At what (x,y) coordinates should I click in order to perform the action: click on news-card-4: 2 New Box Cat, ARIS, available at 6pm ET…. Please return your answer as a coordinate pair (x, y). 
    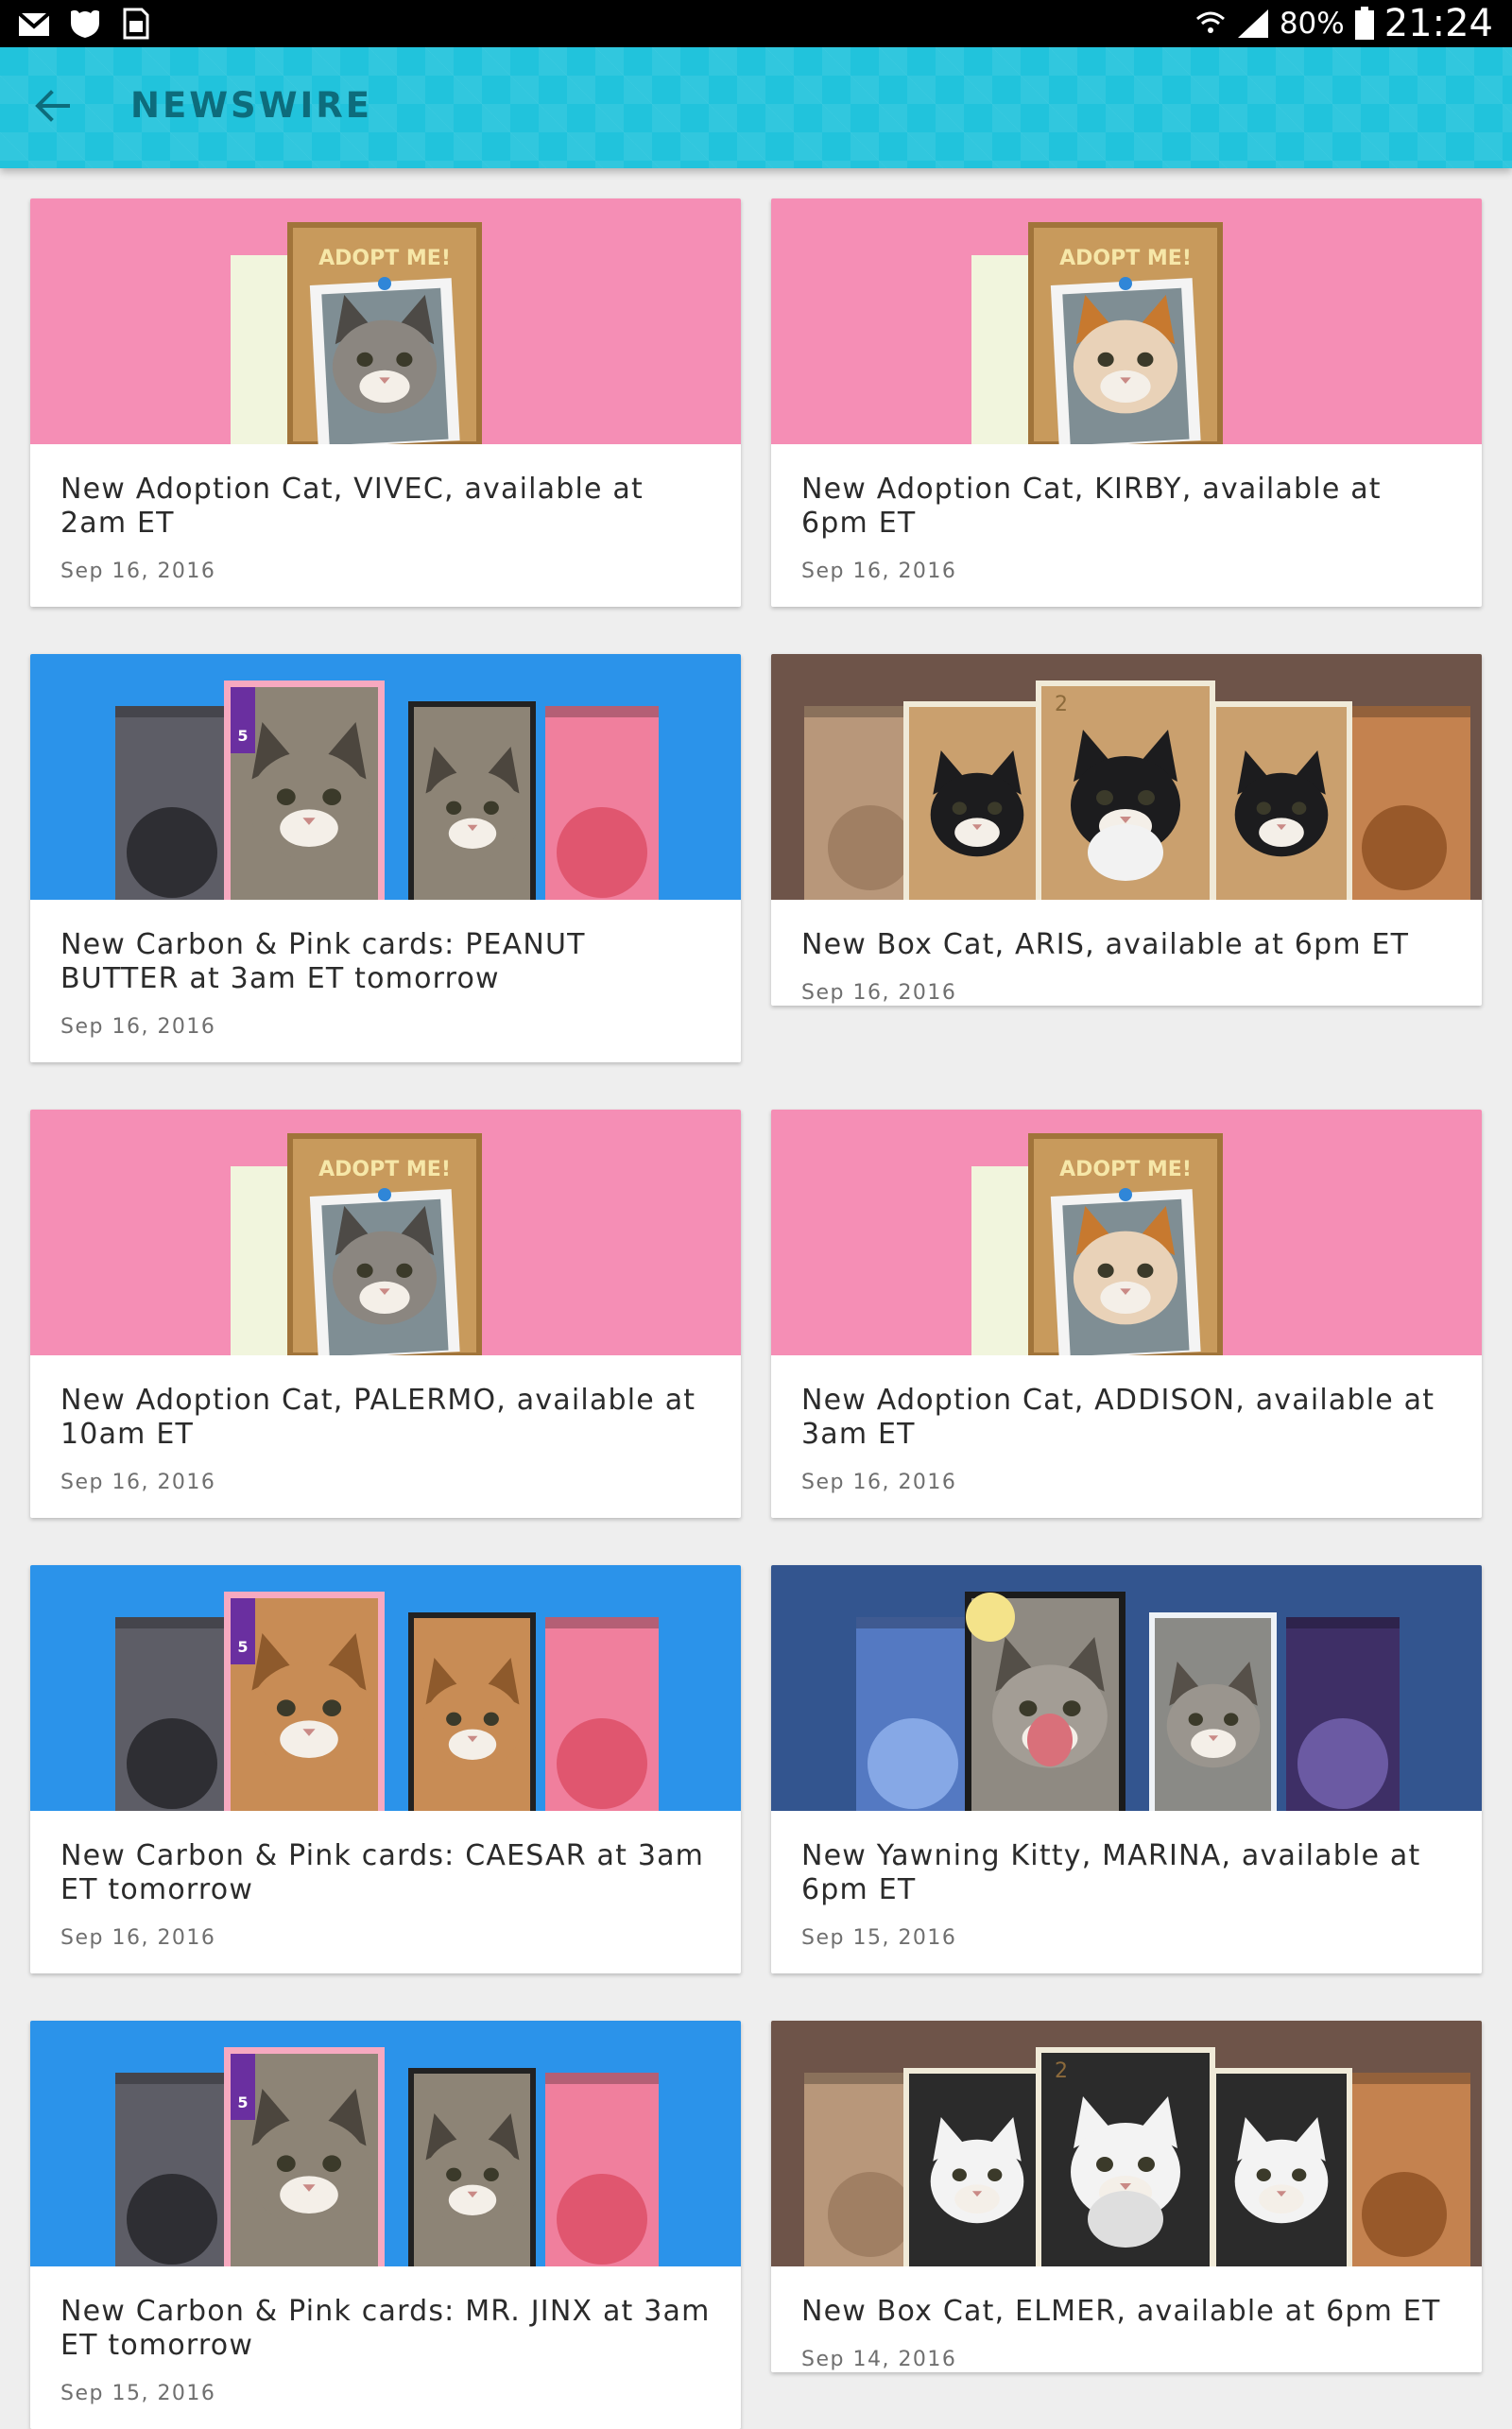
    Looking at the image, I should click on (1126, 830).